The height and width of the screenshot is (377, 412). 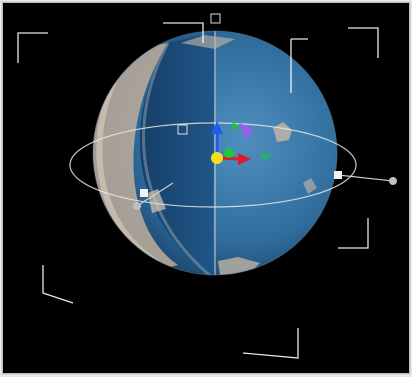 I want to click on x-axis-arrow-icon, so click(x=244, y=159).